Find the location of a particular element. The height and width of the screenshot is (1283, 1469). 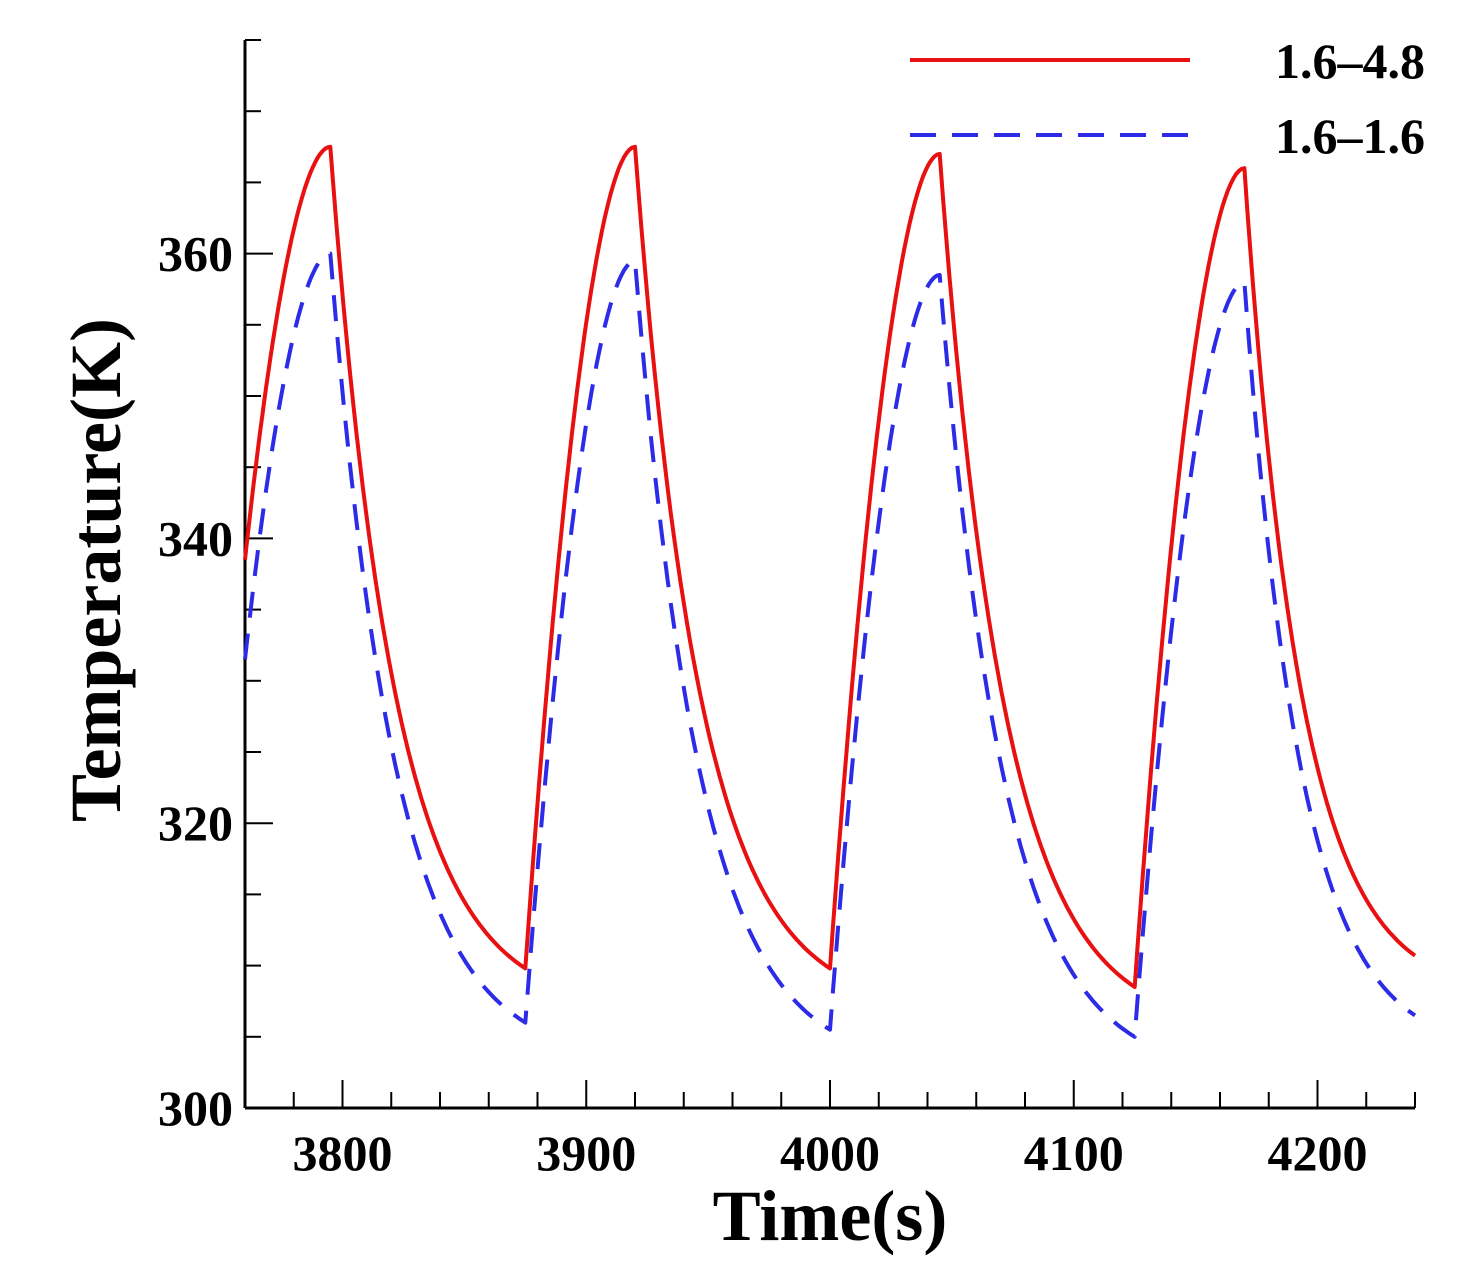

y-axis-title: Temperature(K) is located at coordinates (96, 570).